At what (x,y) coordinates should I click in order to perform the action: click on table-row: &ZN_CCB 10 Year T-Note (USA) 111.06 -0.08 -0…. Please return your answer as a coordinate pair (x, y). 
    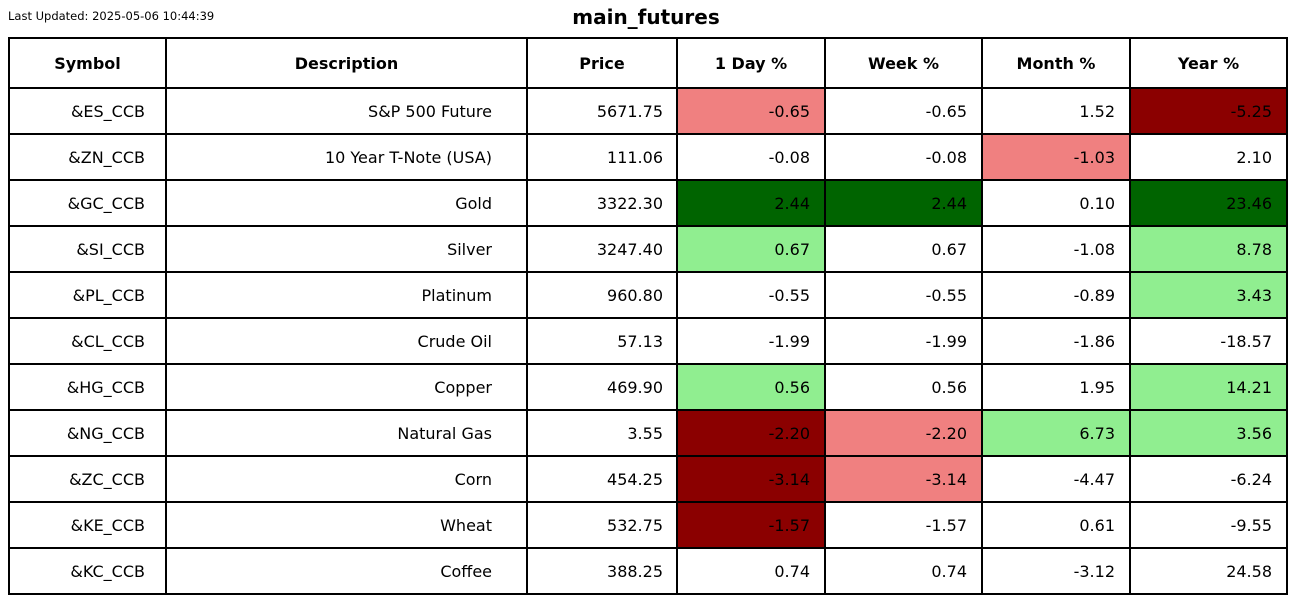
    Looking at the image, I should click on (648, 157).